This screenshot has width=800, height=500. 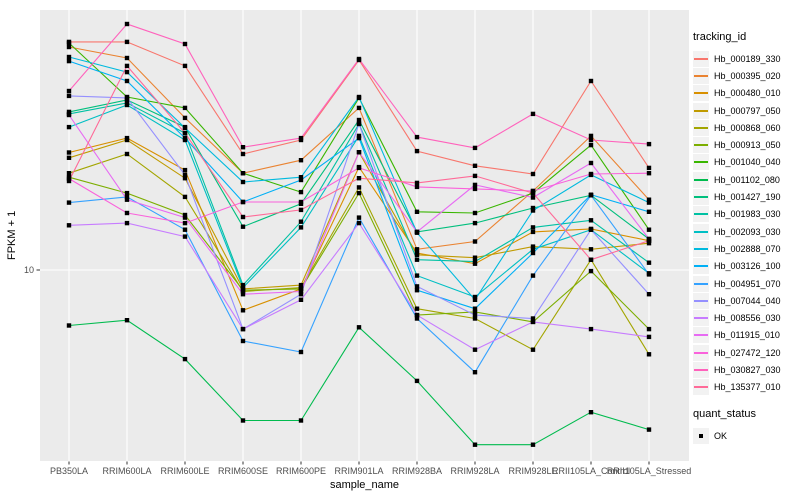 What do you see at coordinates (724, 413) in the screenshot?
I see `legend-title-quant-status: quant_status` at bounding box center [724, 413].